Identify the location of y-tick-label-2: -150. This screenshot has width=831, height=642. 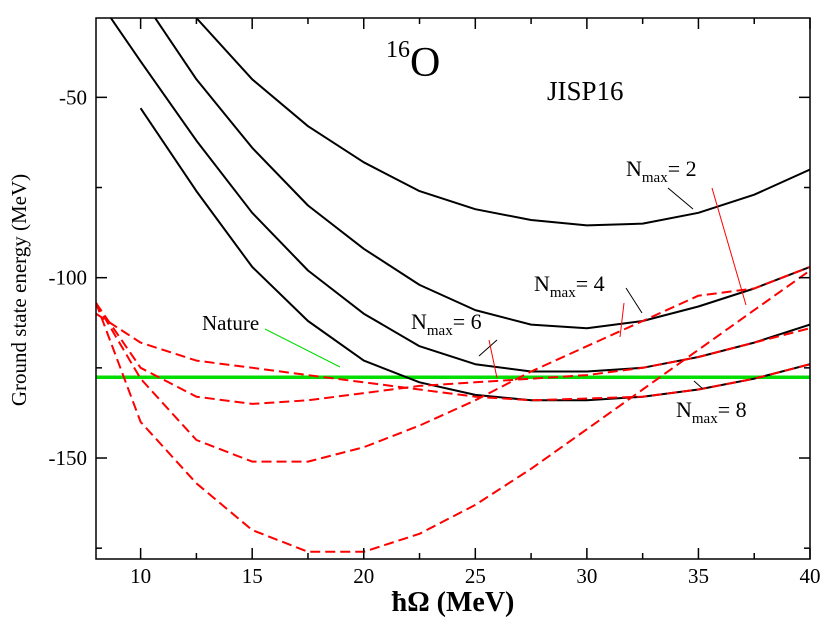
(68, 458).